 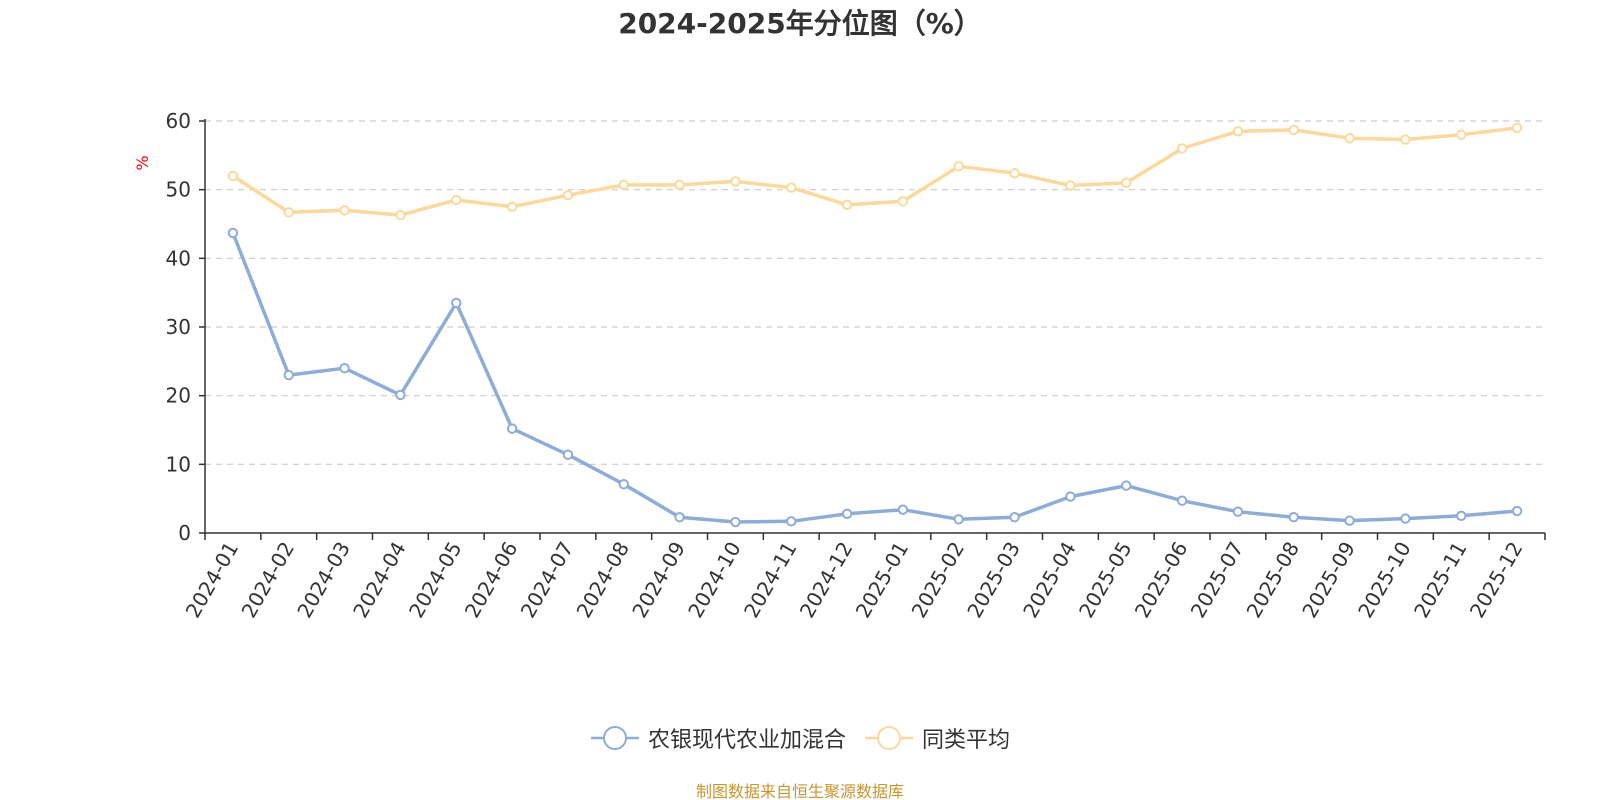 I want to click on x-tick-label: 2025-02, so click(x=938, y=580).